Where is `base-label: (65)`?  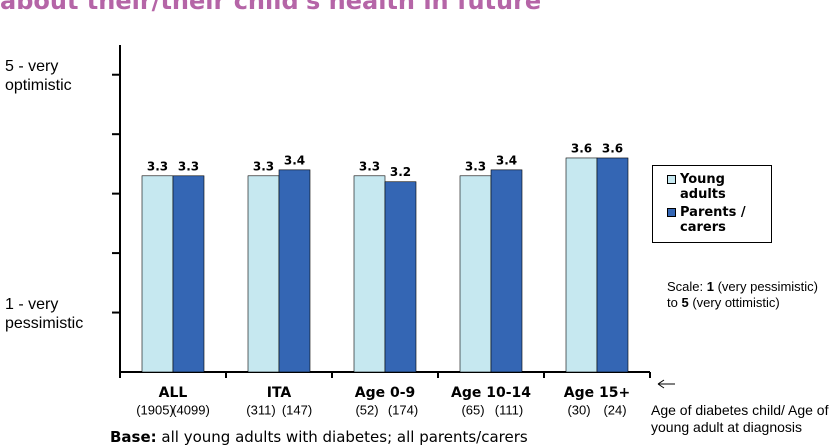 base-label: (65) is located at coordinates (472, 409).